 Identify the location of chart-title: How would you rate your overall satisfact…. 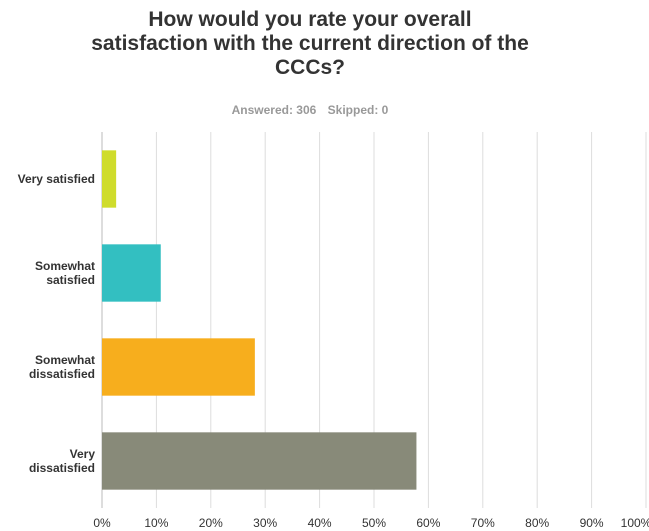
(310, 44).